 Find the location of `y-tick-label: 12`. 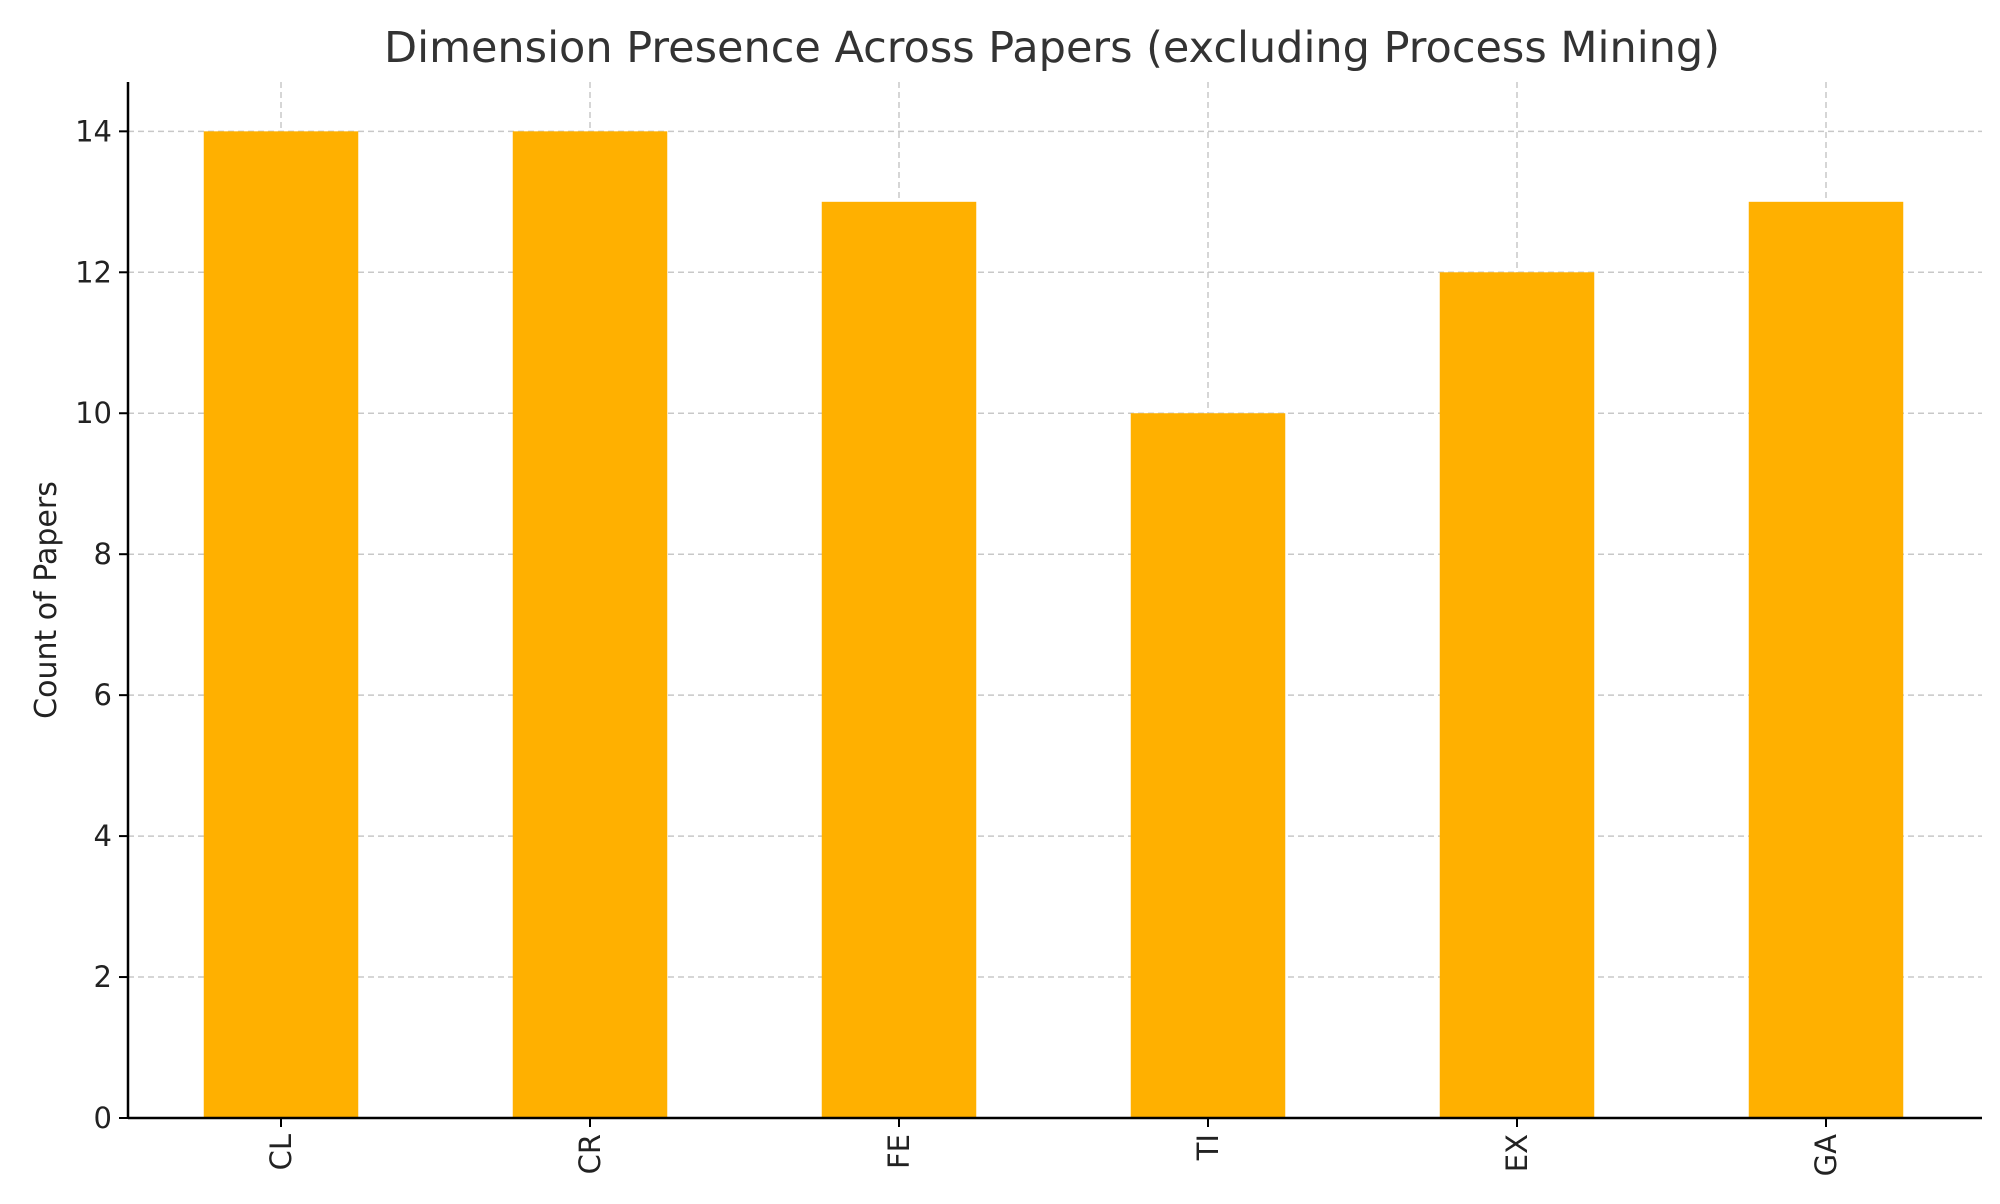

y-tick-label: 12 is located at coordinates (93, 272).